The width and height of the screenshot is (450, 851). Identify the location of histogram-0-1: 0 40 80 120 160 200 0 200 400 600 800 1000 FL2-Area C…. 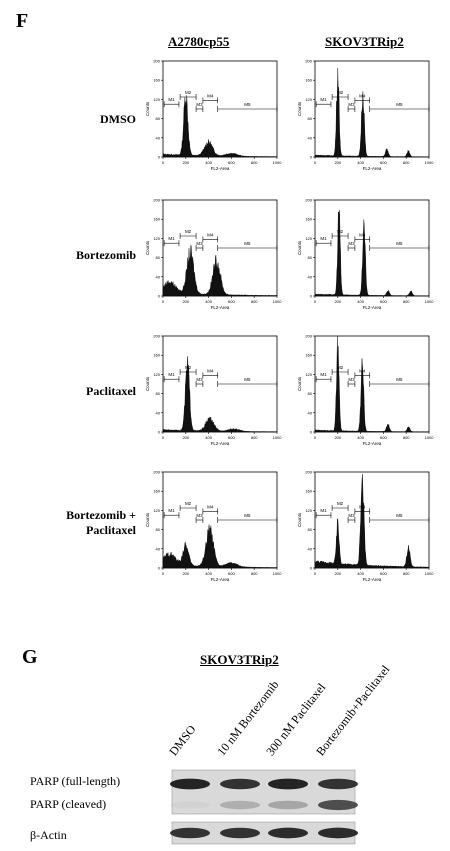
(365, 115).